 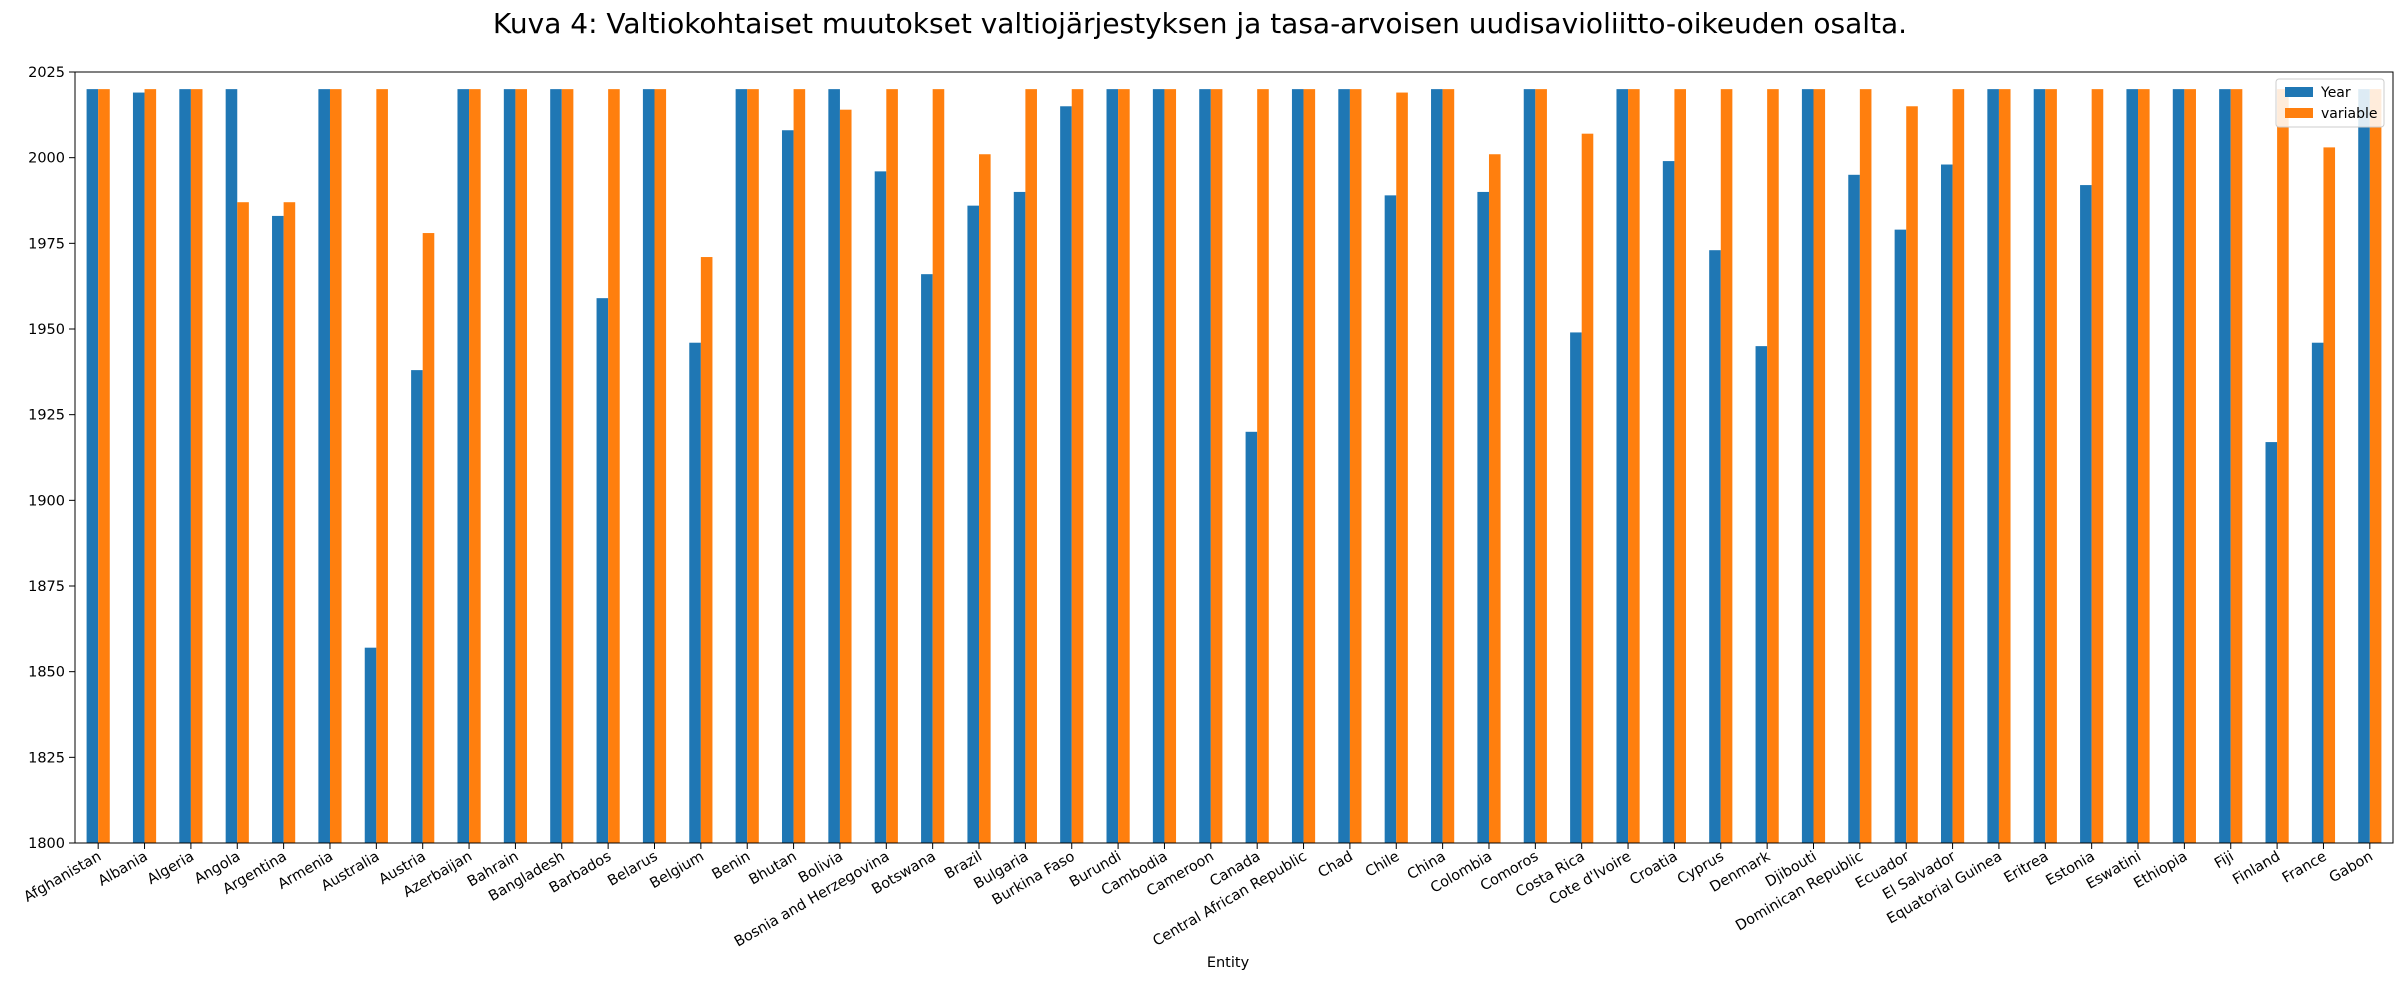 I want to click on x-tick-label: Fiji, so click(x=2224, y=861).